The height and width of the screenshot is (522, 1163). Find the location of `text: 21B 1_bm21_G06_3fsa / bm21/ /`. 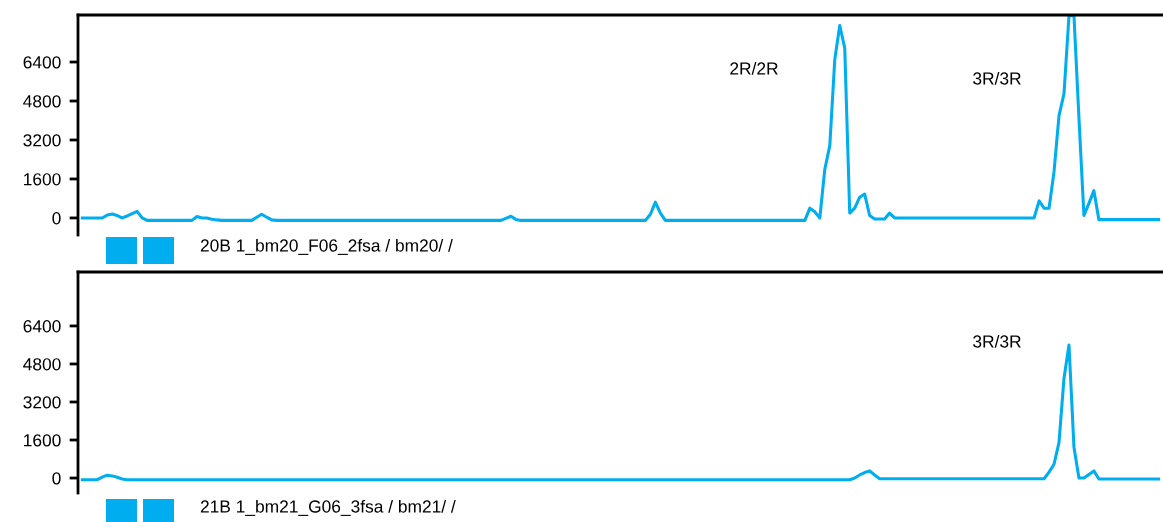

text: 21B 1_bm21_G06_3fsa / bm21/ / is located at coordinates (328, 507).